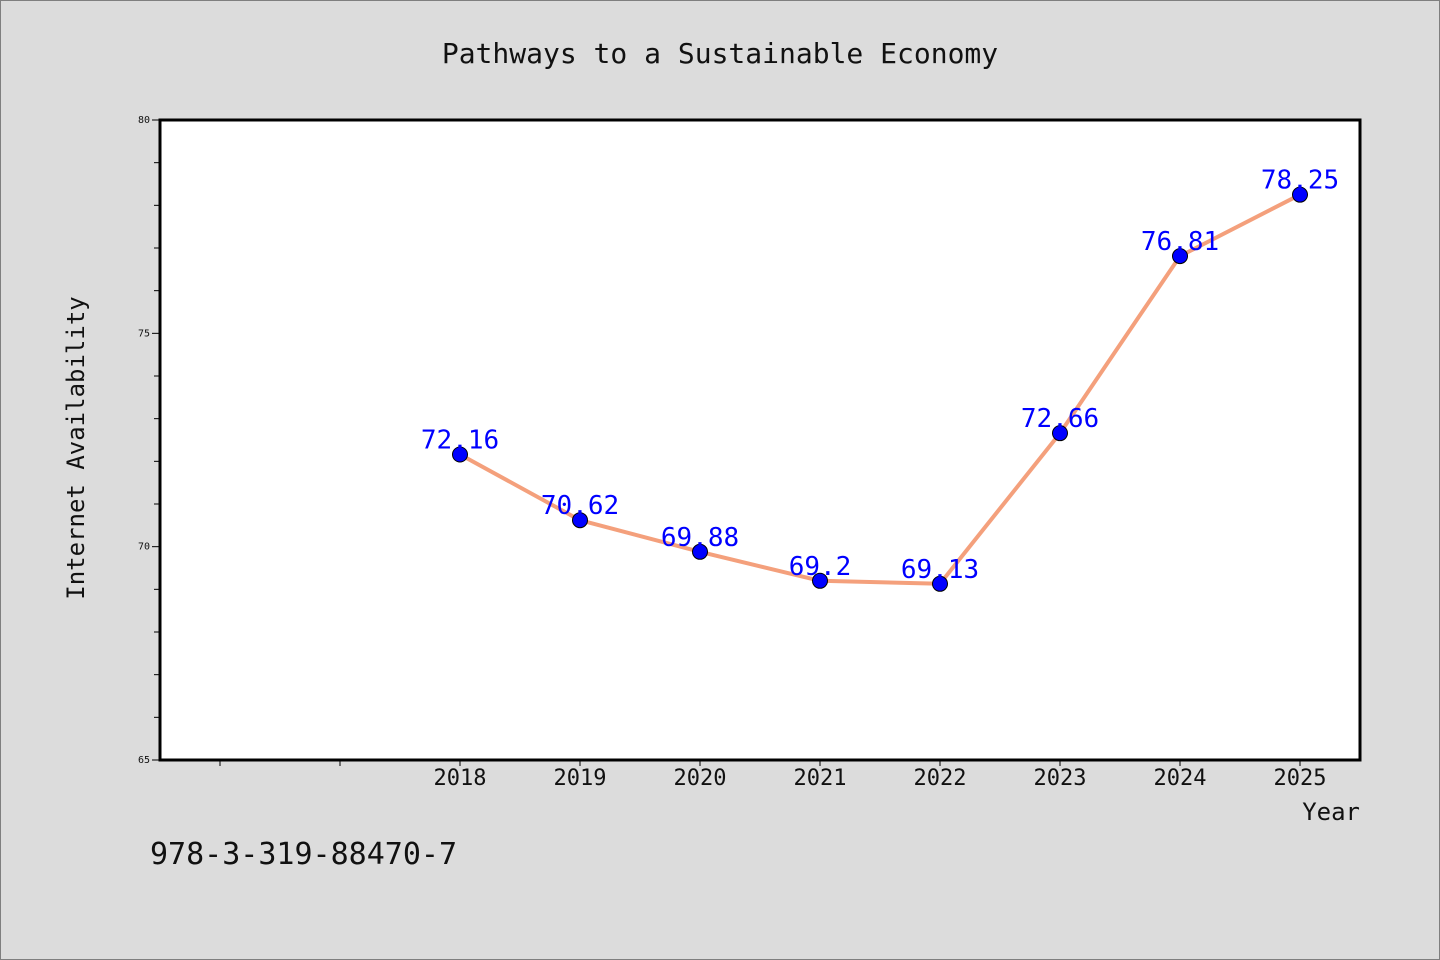  I want to click on x-tick-label: 2023, so click(1060, 778).